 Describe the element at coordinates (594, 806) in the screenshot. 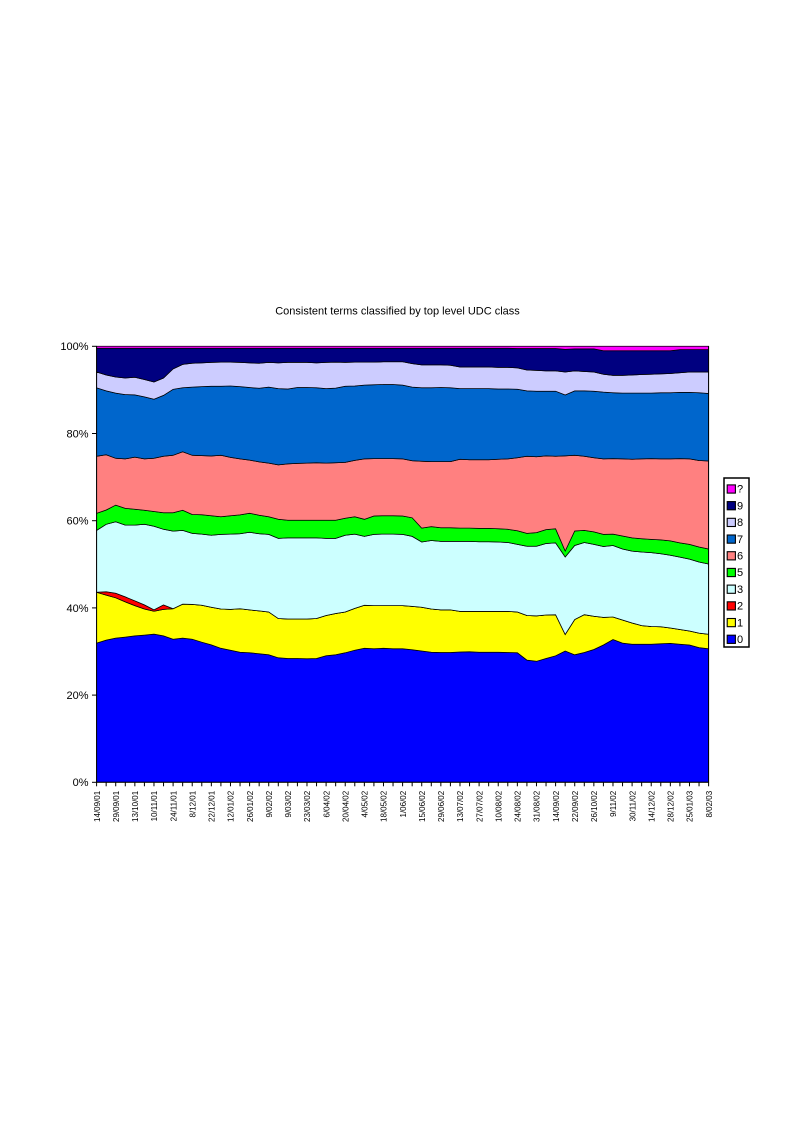

I see `svg-text: 26/10/02` at that location.